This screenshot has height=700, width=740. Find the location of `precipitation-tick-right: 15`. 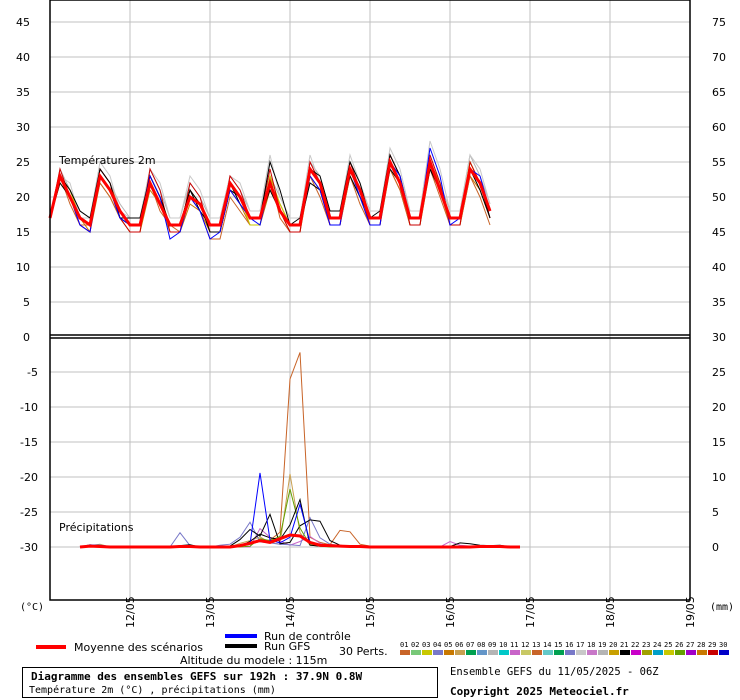

precipitation-tick-right: 15 is located at coordinates (719, 442).